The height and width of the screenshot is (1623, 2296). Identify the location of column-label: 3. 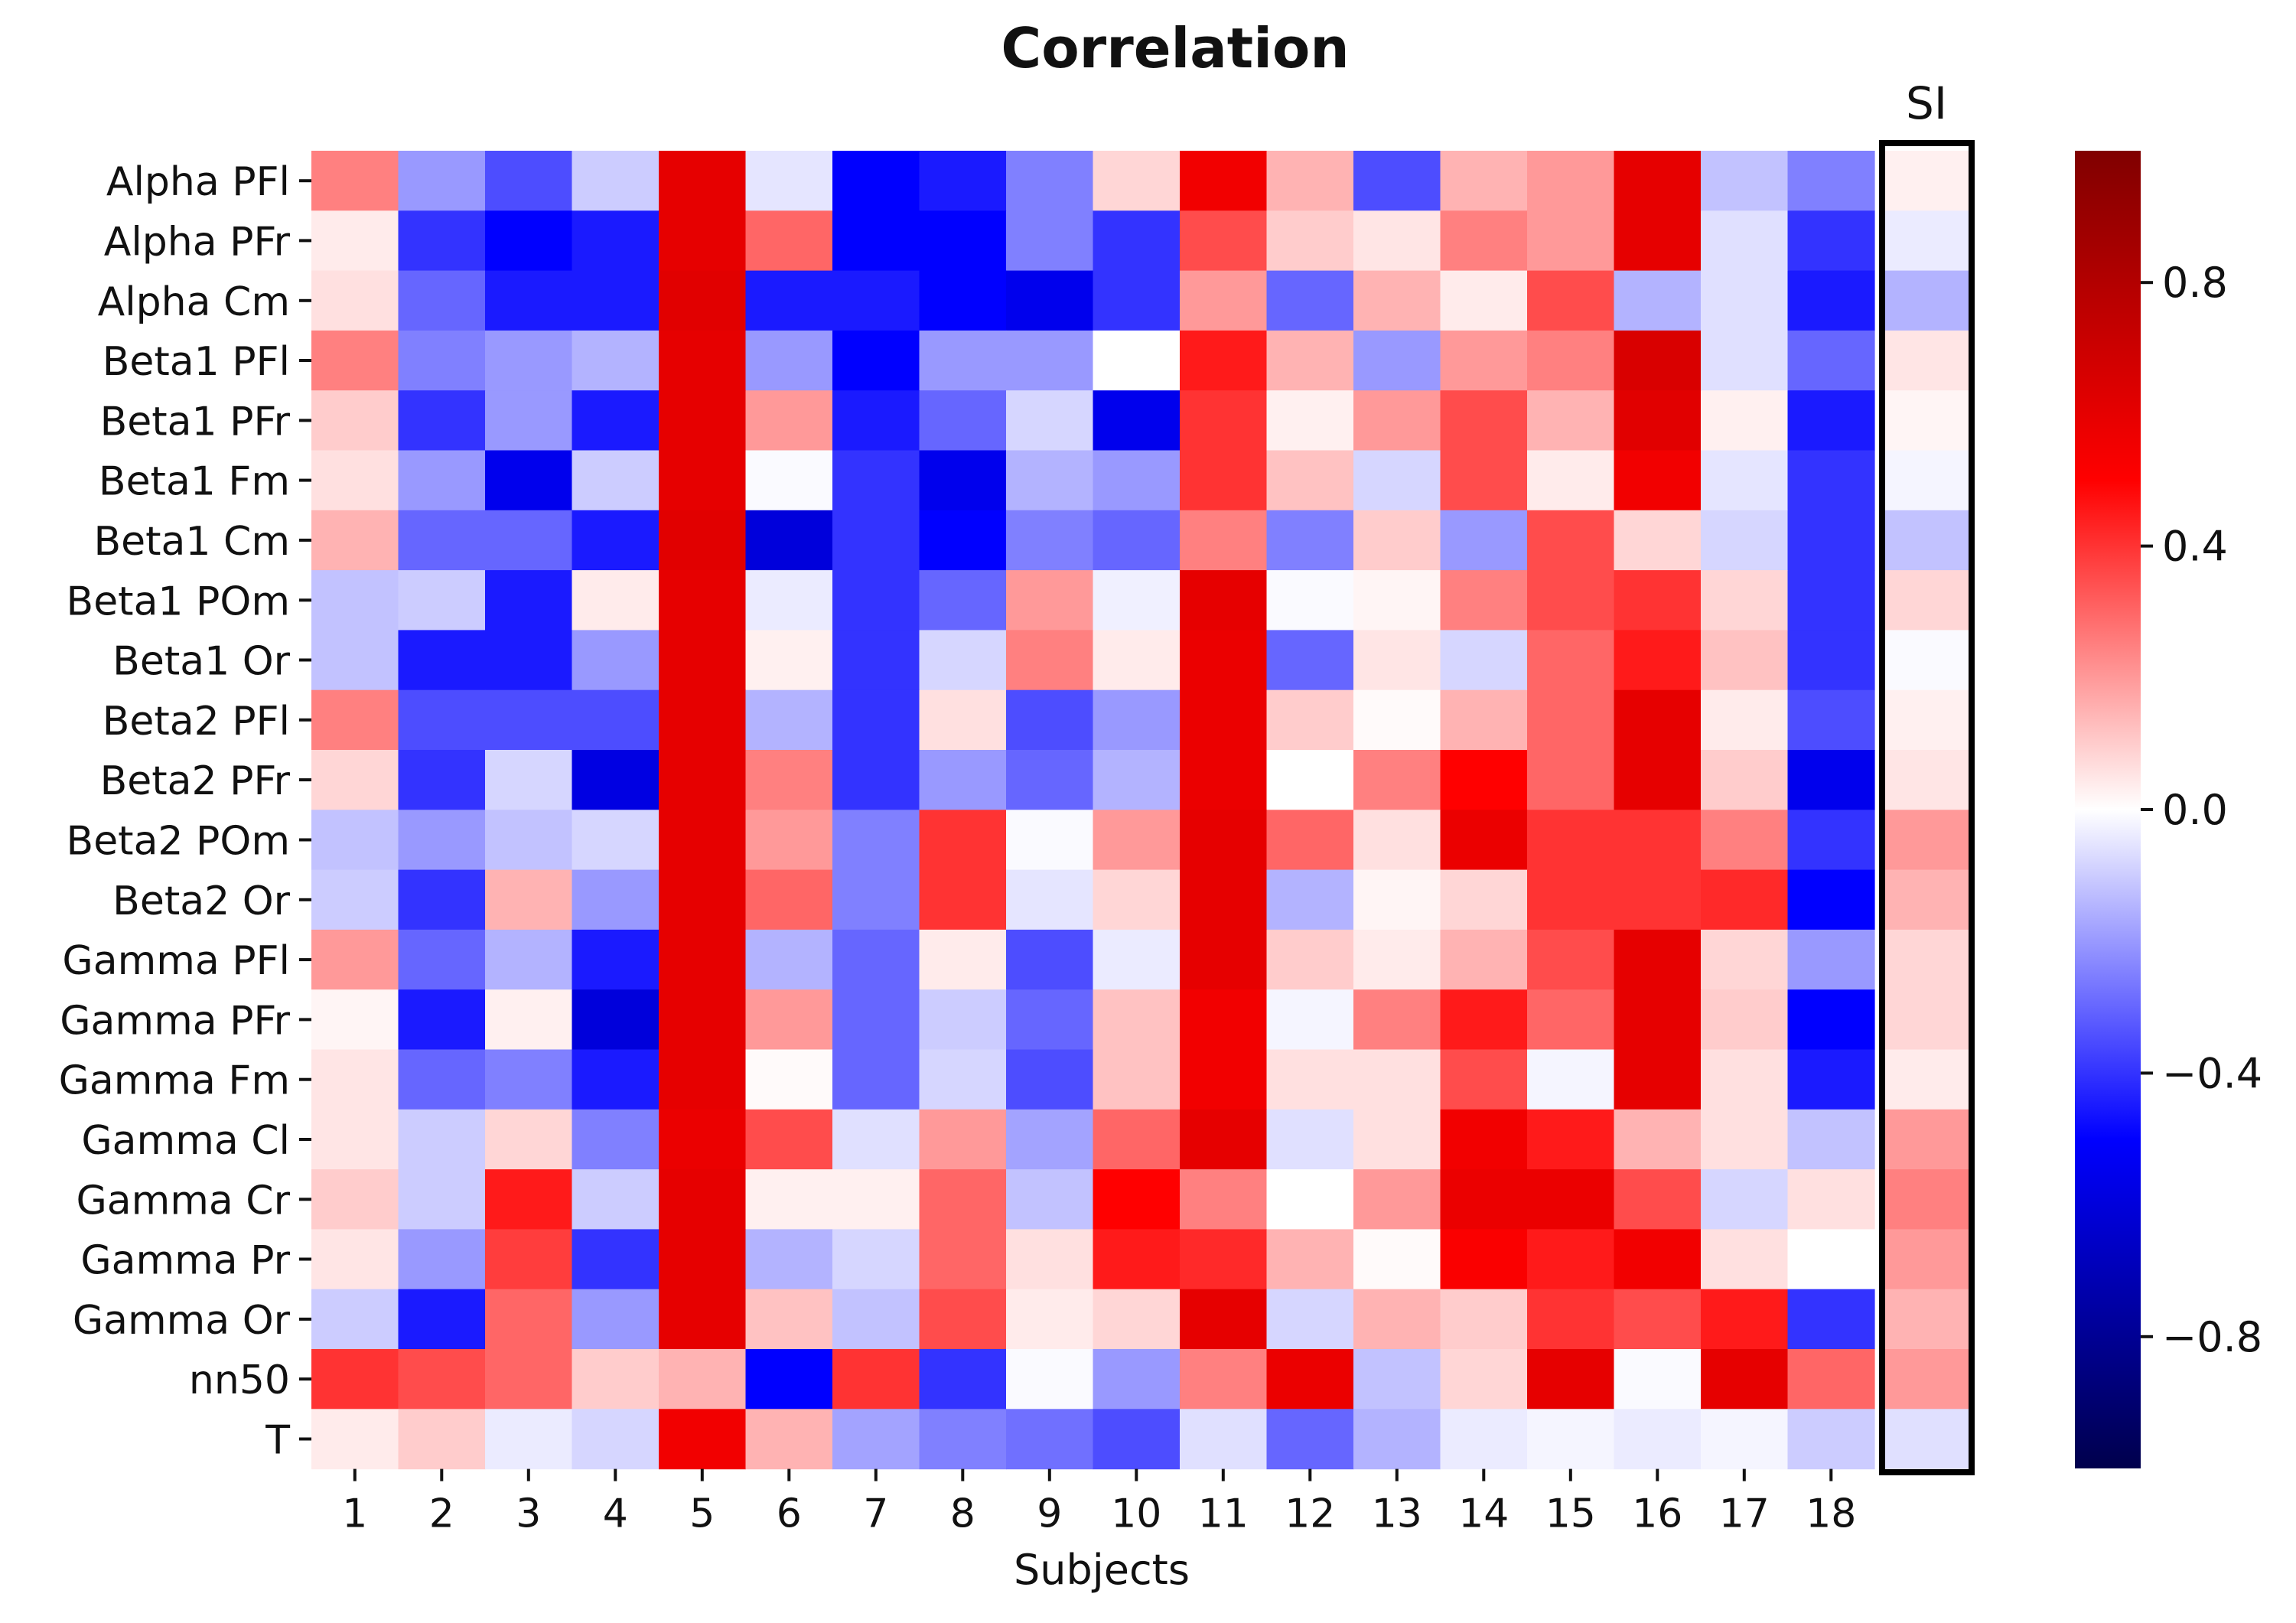
(528, 1514).